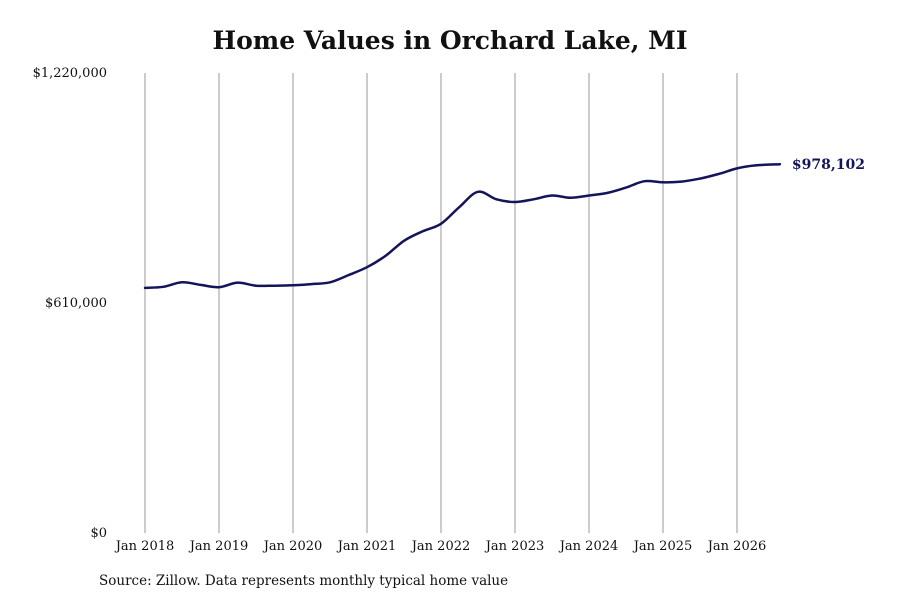 The width and height of the screenshot is (900, 600). What do you see at coordinates (662, 546) in the screenshot?
I see `x-tick-label: Jan 2025` at bounding box center [662, 546].